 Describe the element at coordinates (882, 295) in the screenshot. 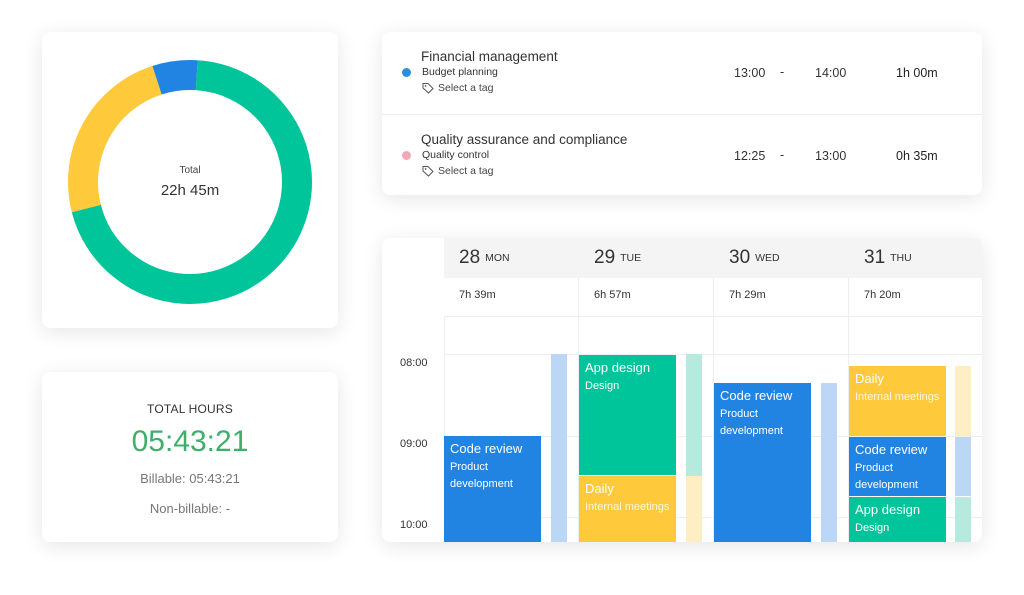

I see `day-total-thu: 7h 20m` at that location.